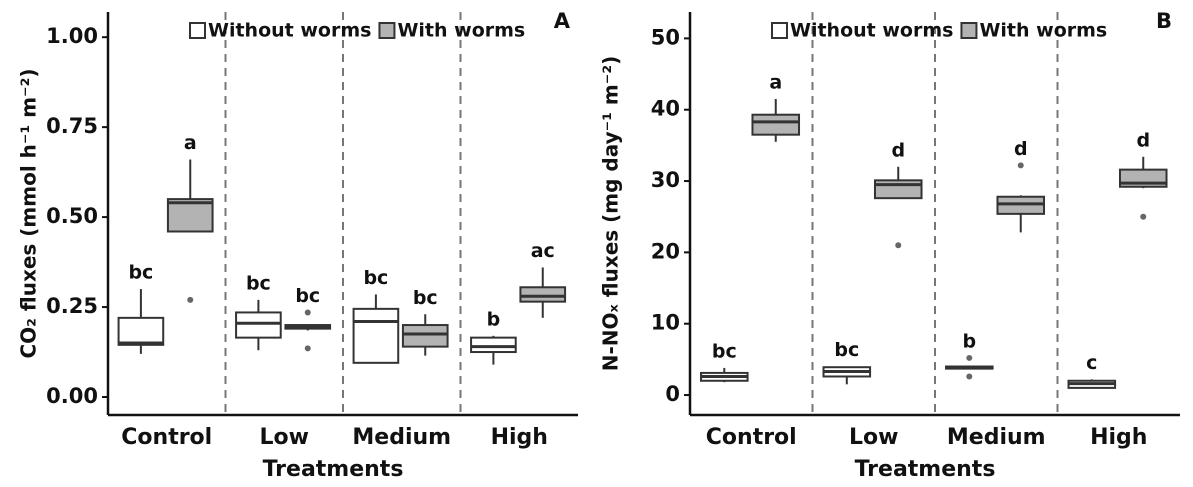 The height and width of the screenshot is (487, 1193). Describe the element at coordinates (562, 21) in the screenshot. I see `panel-label: A` at that location.